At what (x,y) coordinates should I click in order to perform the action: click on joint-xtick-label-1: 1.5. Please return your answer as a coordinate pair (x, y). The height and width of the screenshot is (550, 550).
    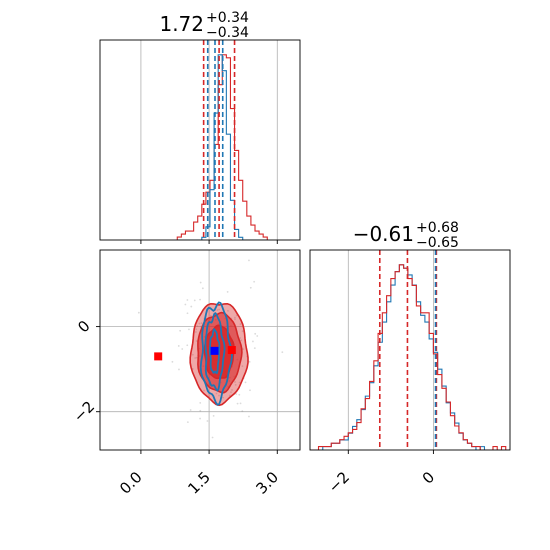
    Looking at the image, I should click on (199, 483).